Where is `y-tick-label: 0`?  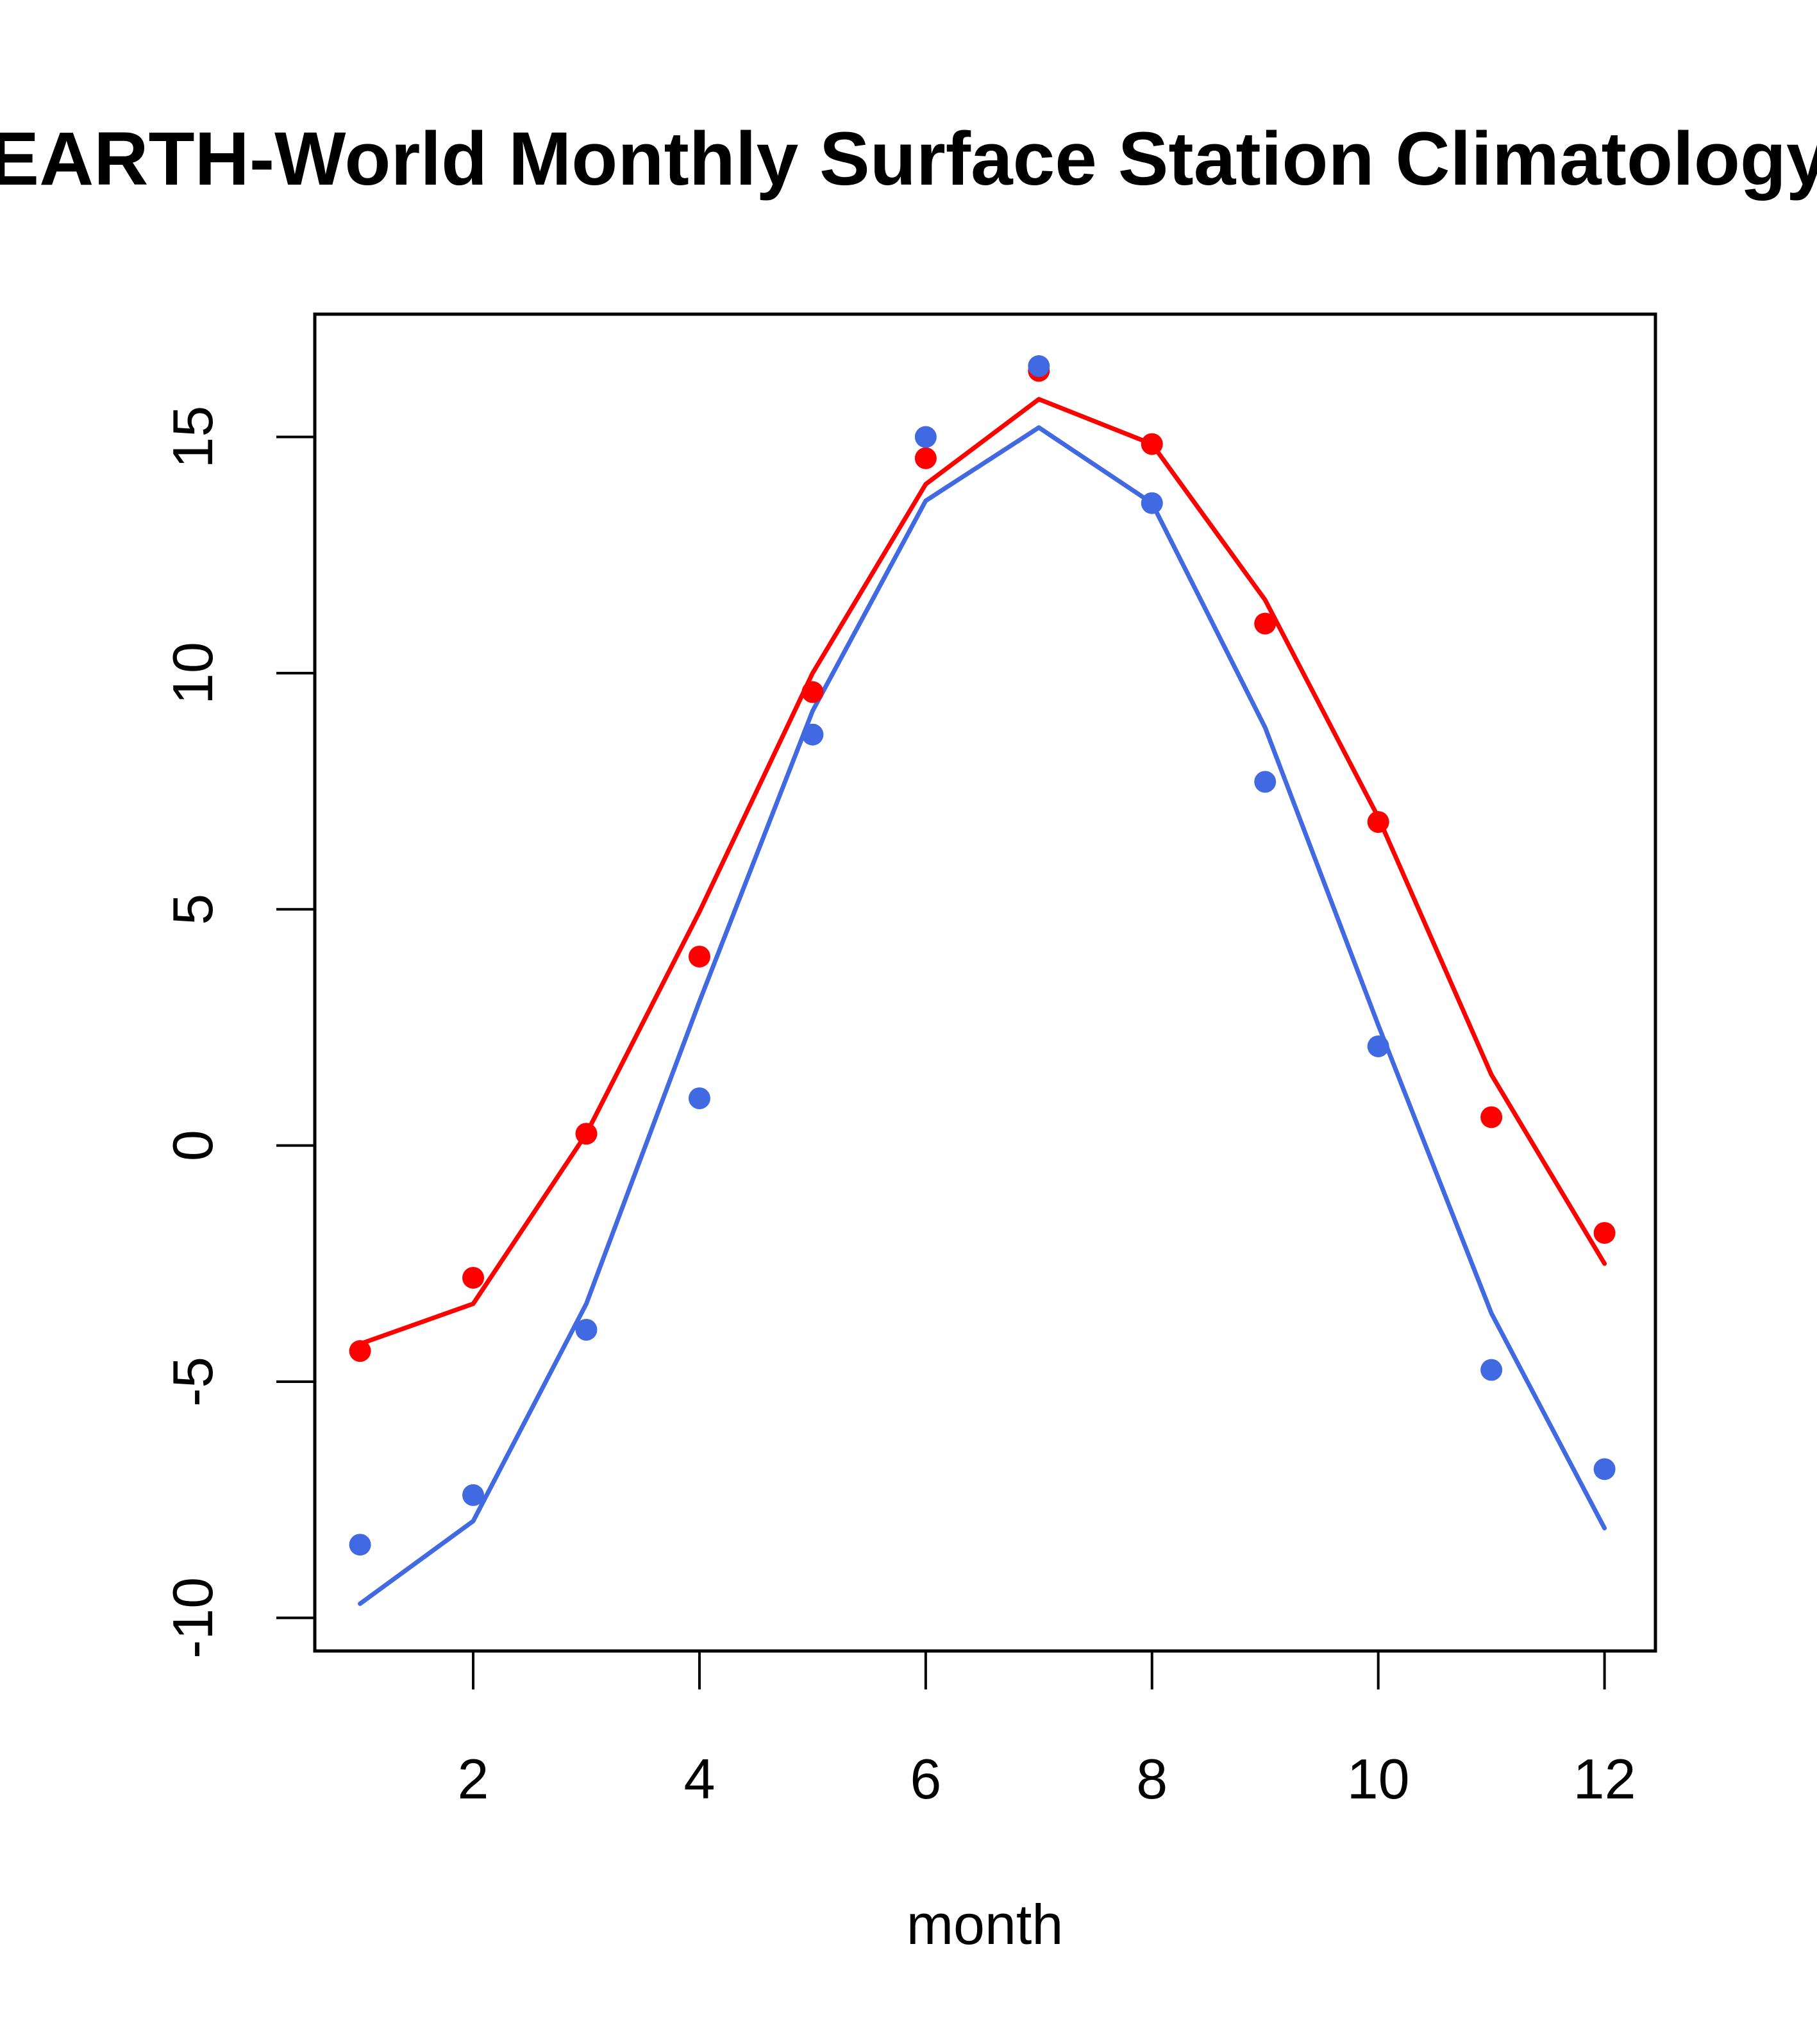 y-tick-label: 0 is located at coordinates (193, 1145).